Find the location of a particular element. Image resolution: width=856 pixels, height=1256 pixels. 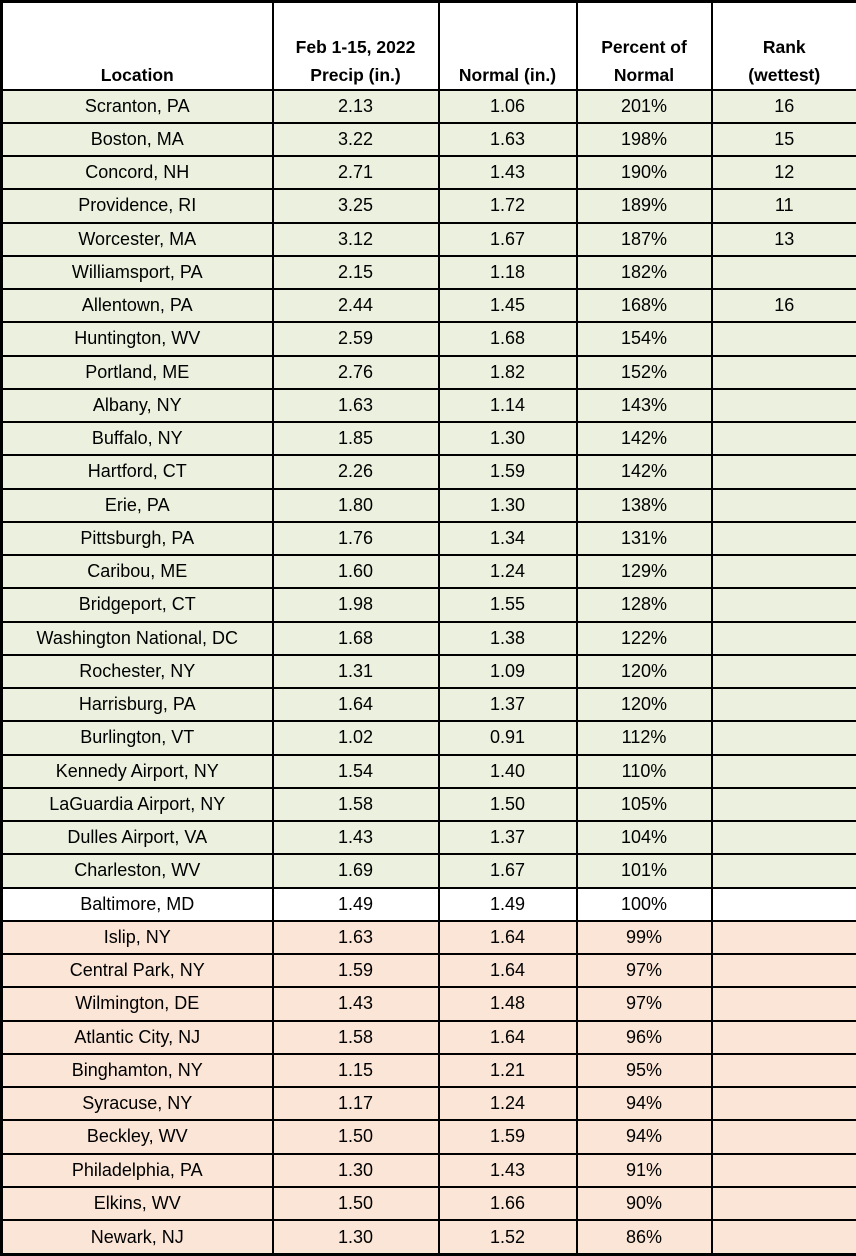

percent-of-normal-cell: 154% is located at coordinates (644, 339).